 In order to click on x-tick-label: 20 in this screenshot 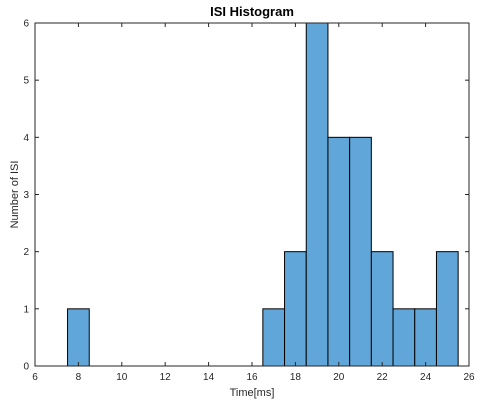, I will do `click(339, 377)`.